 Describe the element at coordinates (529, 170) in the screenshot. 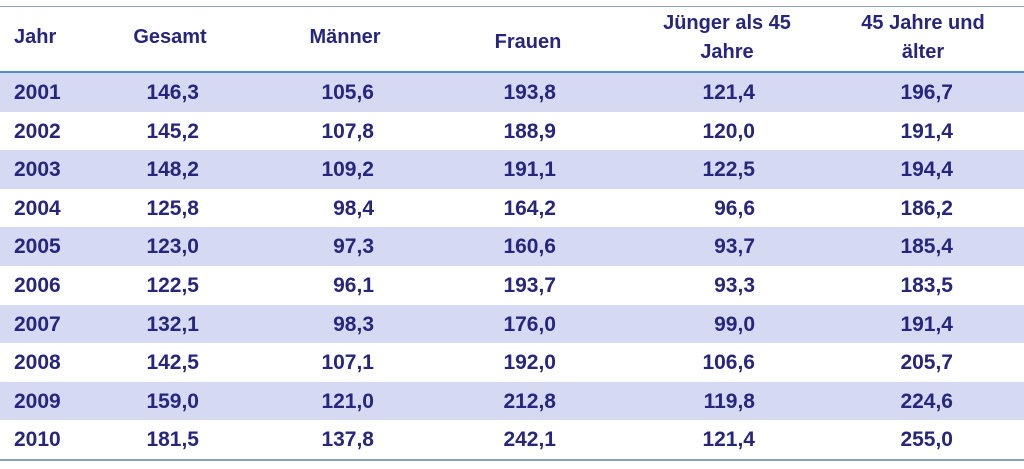

I see `cell-frauen: 191,1` at that location.